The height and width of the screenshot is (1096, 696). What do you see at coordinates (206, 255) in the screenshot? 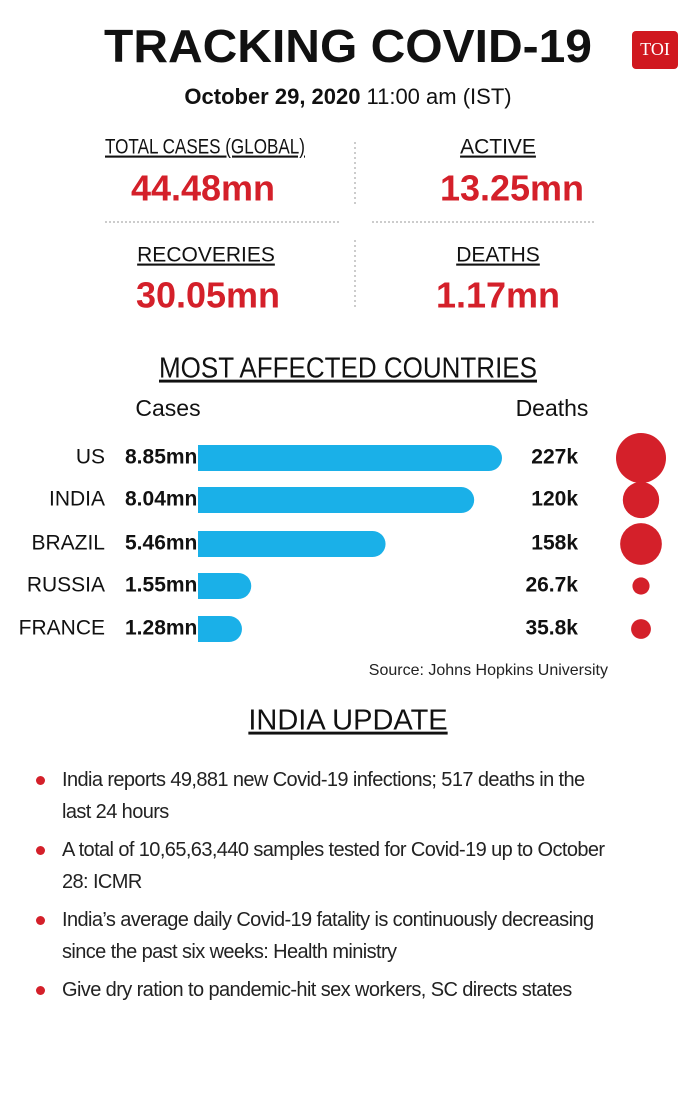
I see `stat-label: RECOVERIES` at bounding box center [206, 255].